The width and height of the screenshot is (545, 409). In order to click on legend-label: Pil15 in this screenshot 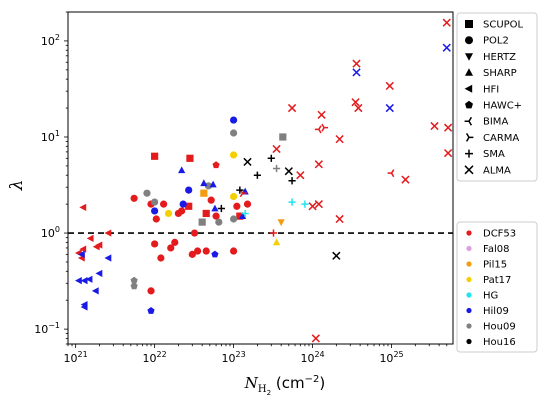, I will do `click(495, 265)`.